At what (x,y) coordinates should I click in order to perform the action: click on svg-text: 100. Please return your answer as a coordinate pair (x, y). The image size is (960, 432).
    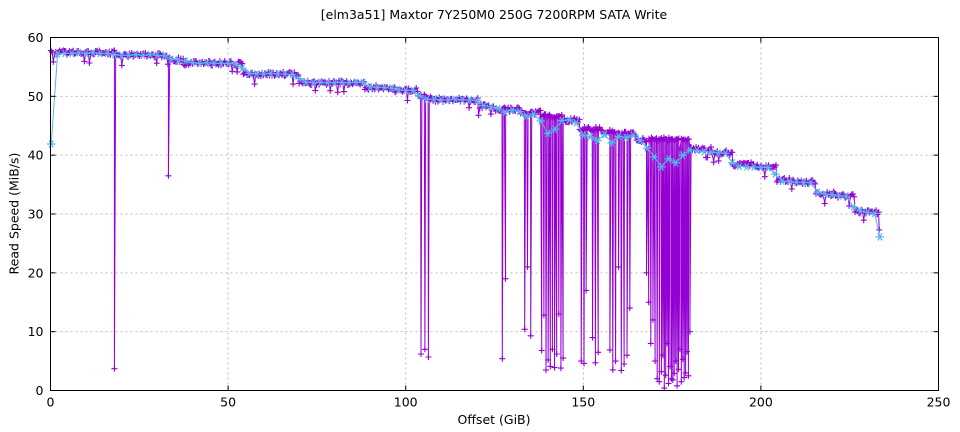
    Looking at the image, I should click on (406, 402).